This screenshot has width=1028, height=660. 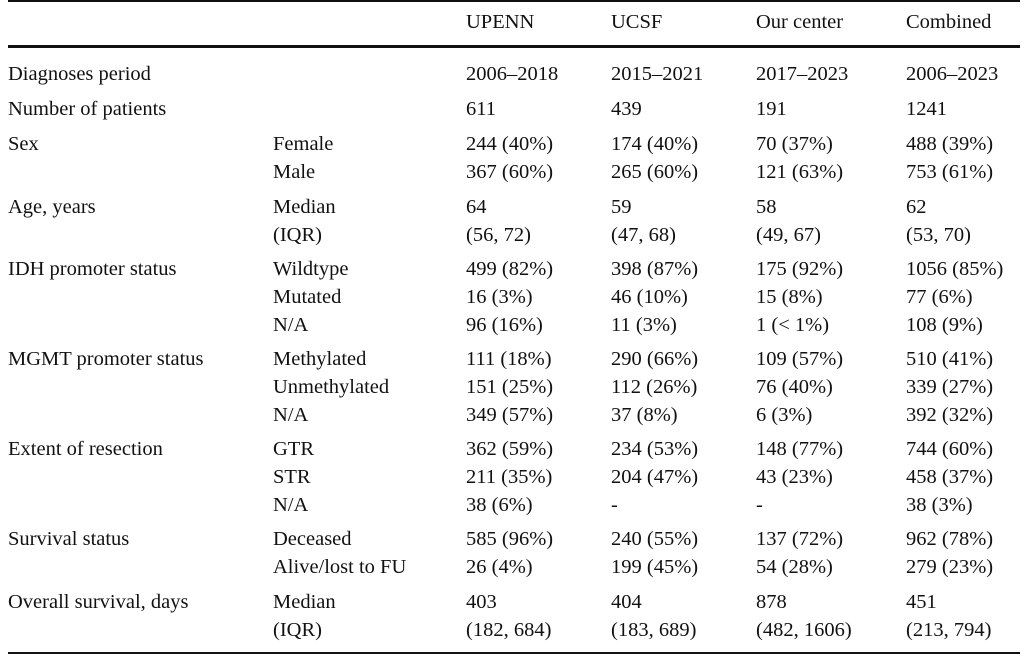 What do you see at coordinates (949, 22) in the screenshot?
I see `header-combined: Combined` at bounding box center [949, 22].